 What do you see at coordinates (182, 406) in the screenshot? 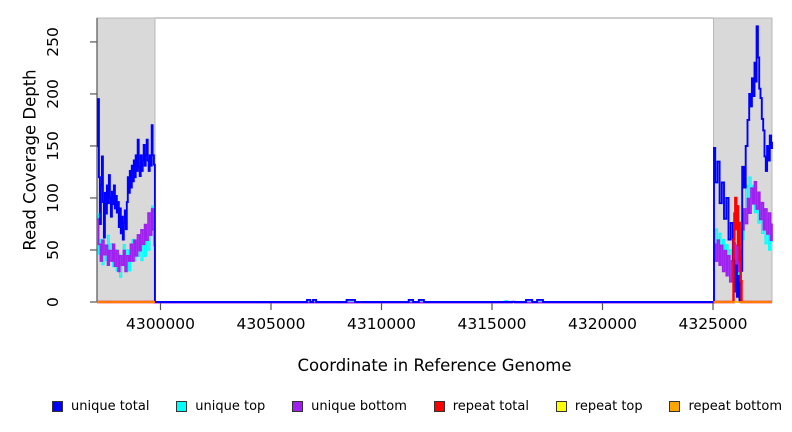
I see `legend-swatch-unique-top` at bounding box center [182, 406].